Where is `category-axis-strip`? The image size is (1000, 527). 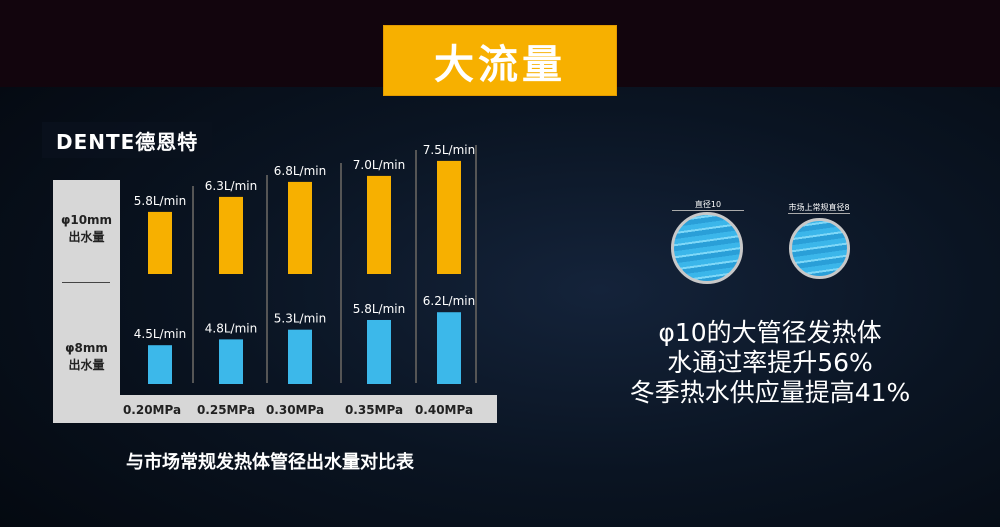 category-axis-strip is located at coordinates (275, 409).